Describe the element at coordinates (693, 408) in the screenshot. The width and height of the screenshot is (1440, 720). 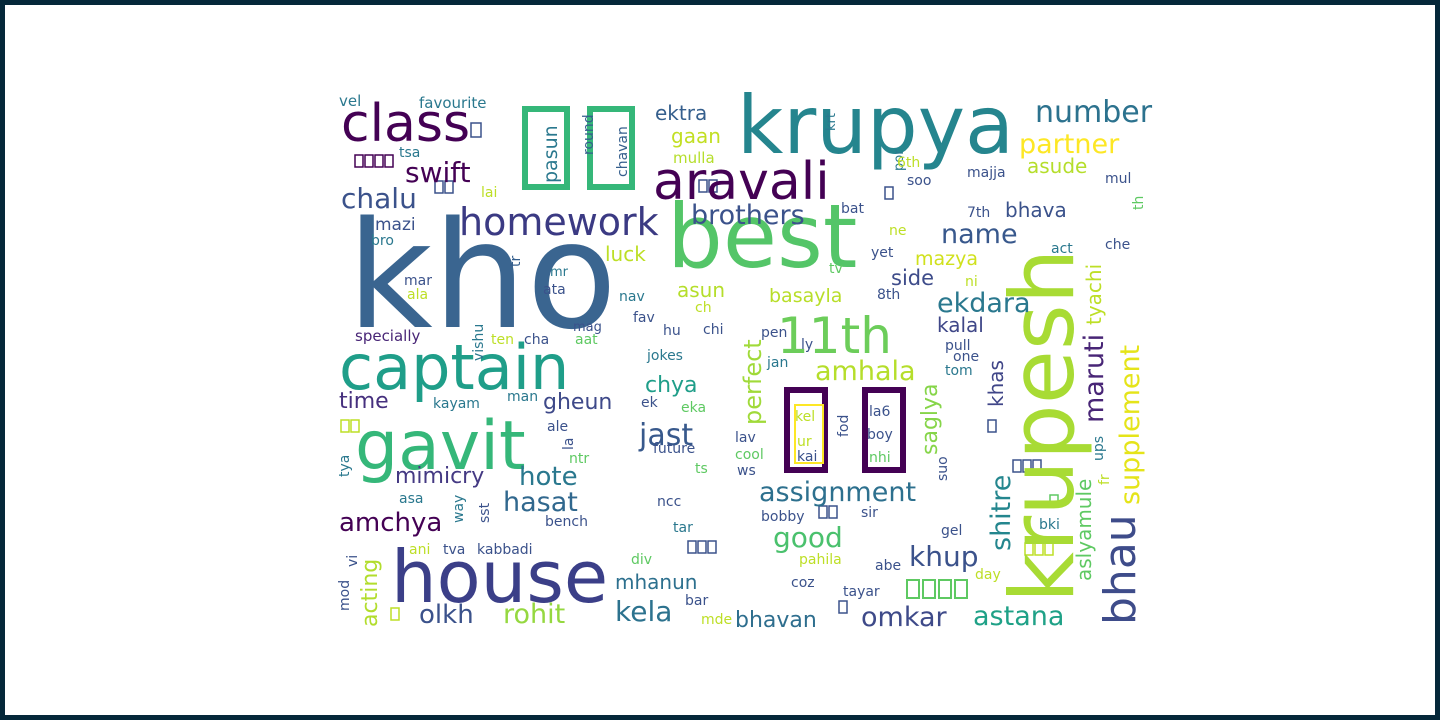
I see `word: eka` at that location.